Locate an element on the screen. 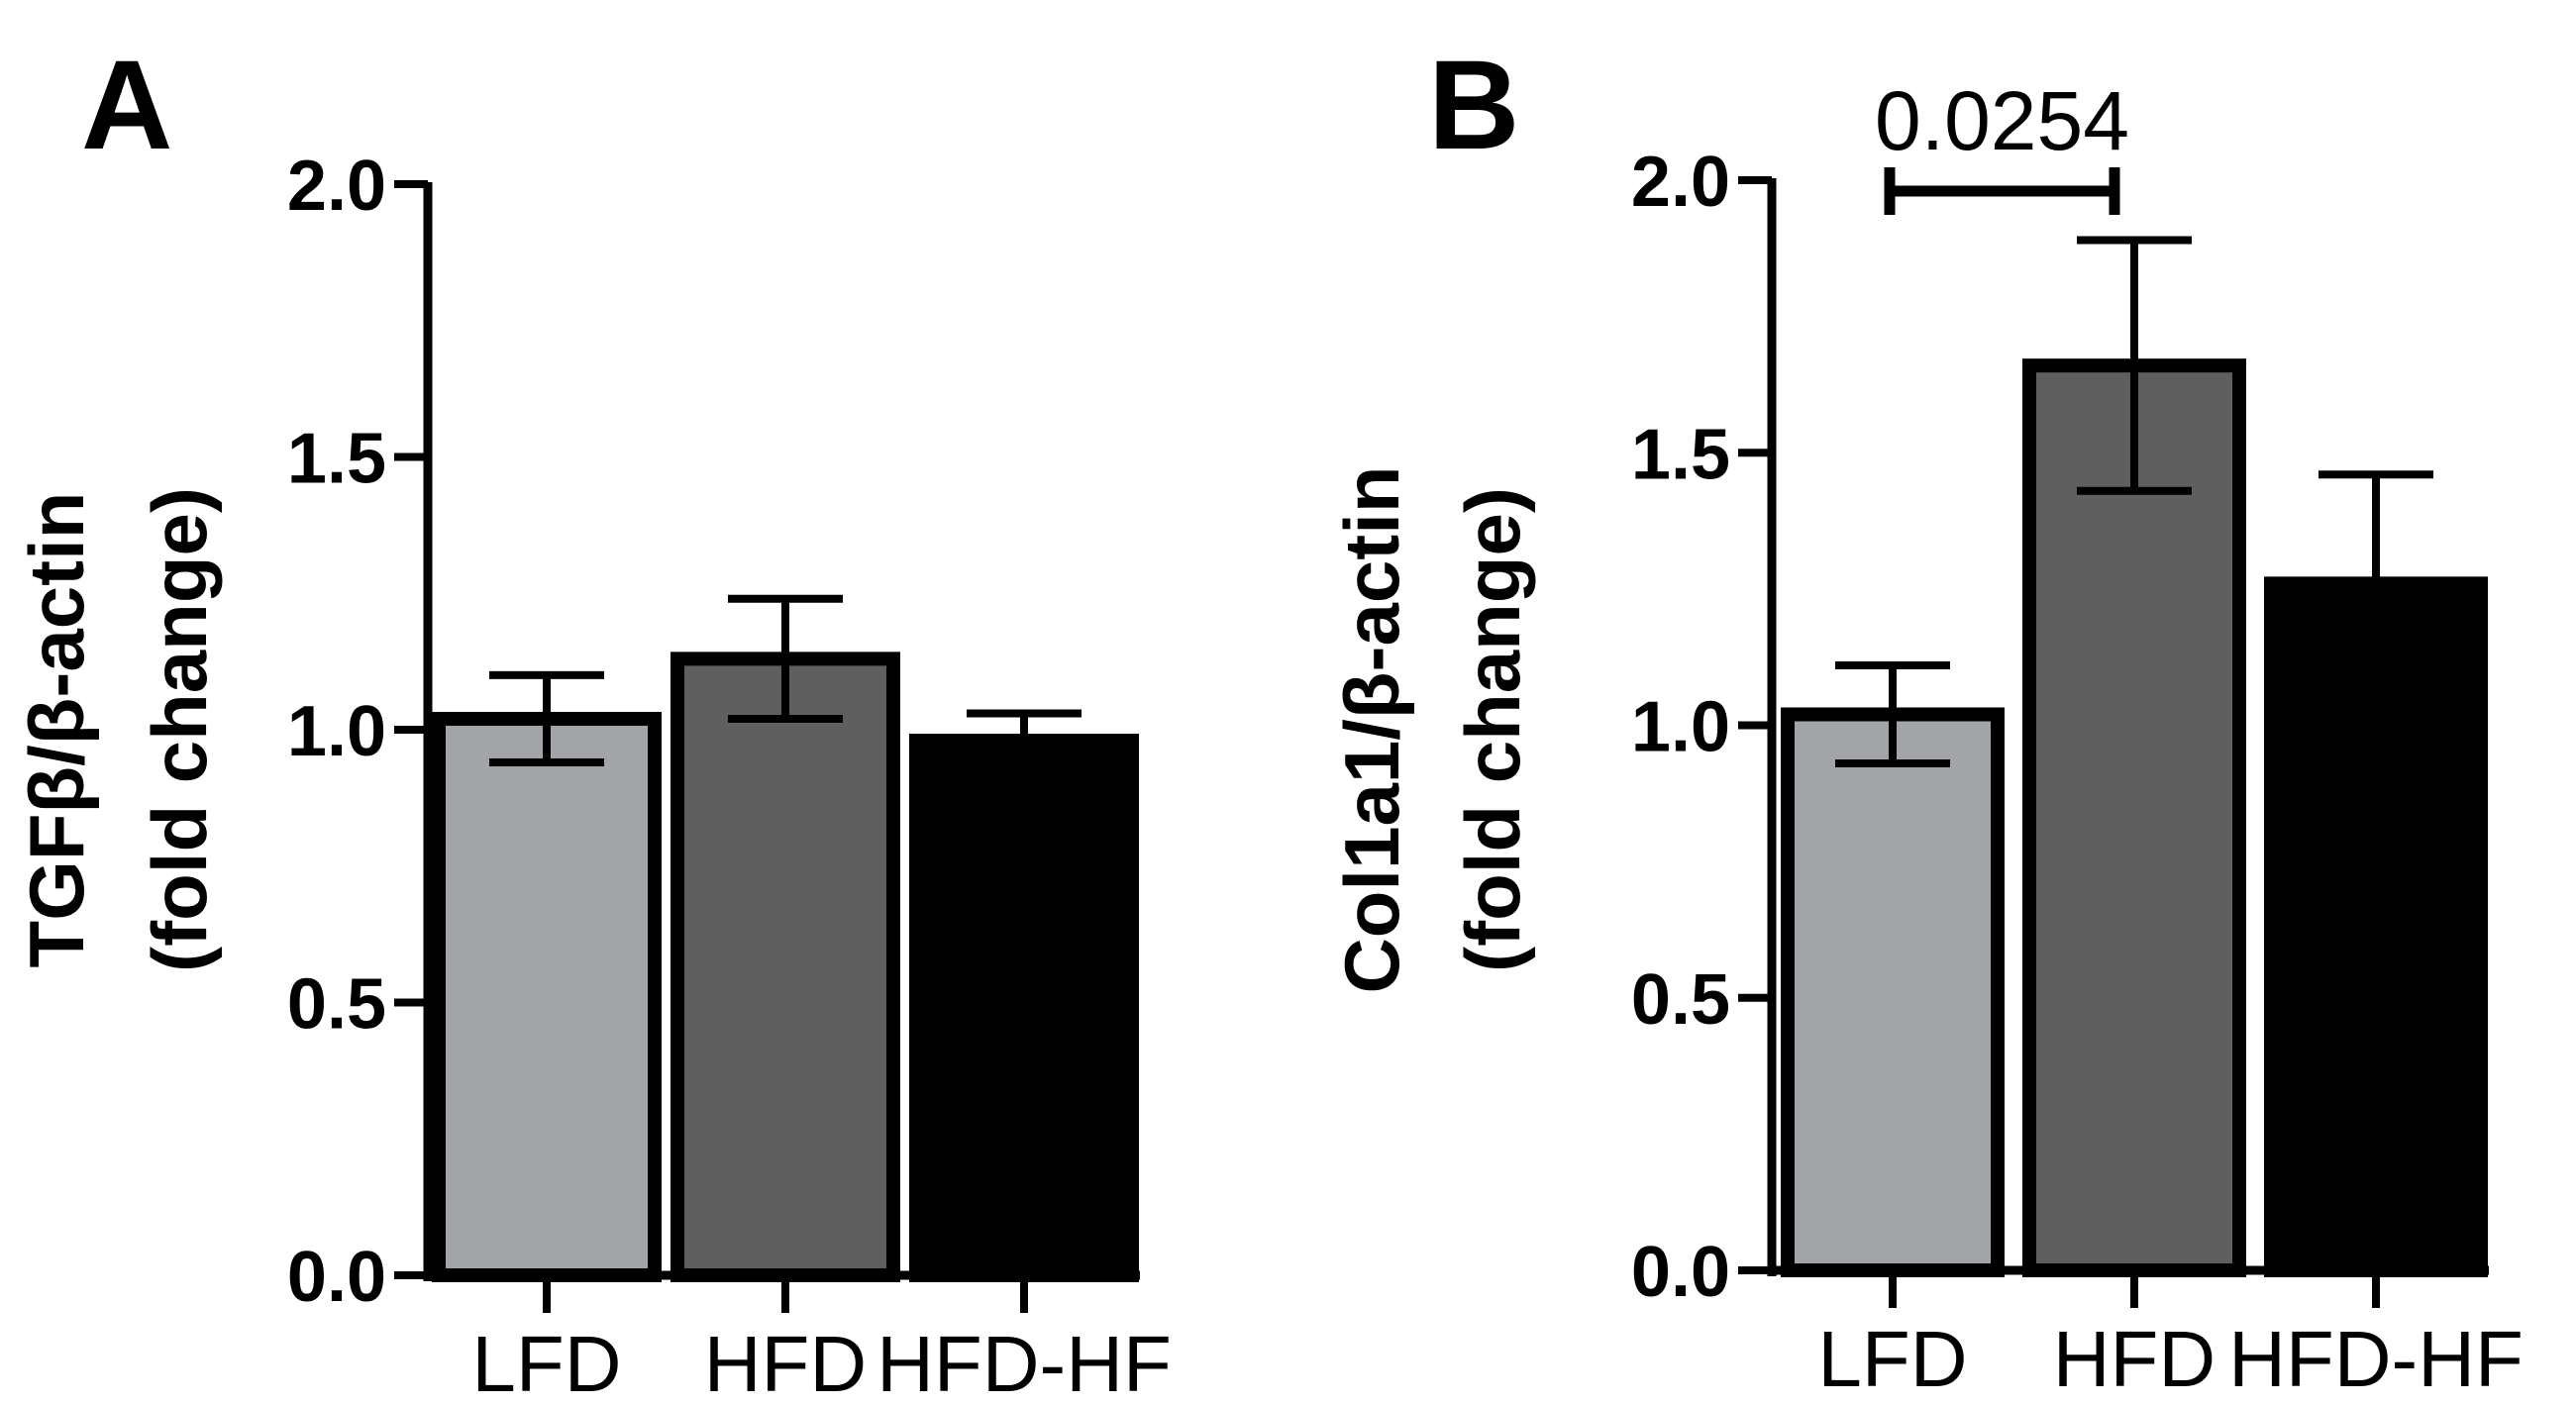  panel-letter: B is located at coordinates (1473, 105).